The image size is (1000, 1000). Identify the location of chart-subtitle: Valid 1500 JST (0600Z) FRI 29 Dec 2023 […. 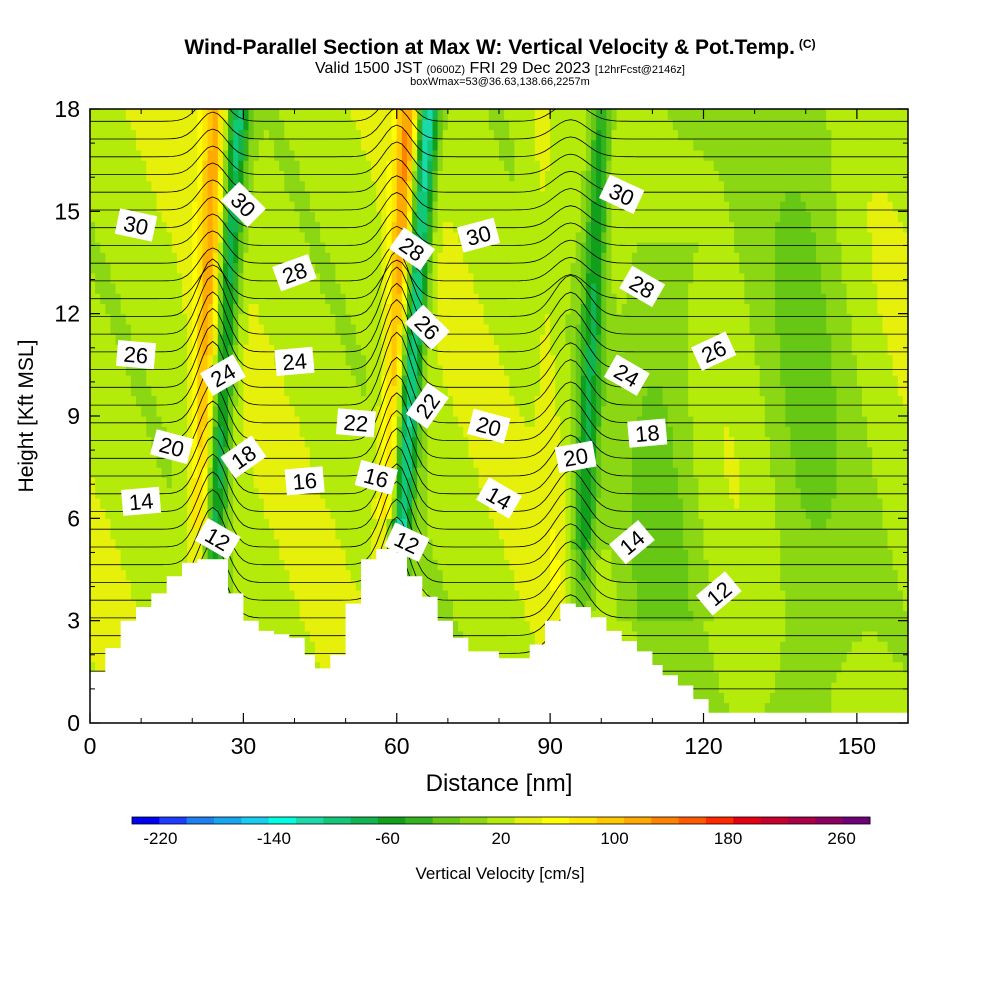
(500, 69).